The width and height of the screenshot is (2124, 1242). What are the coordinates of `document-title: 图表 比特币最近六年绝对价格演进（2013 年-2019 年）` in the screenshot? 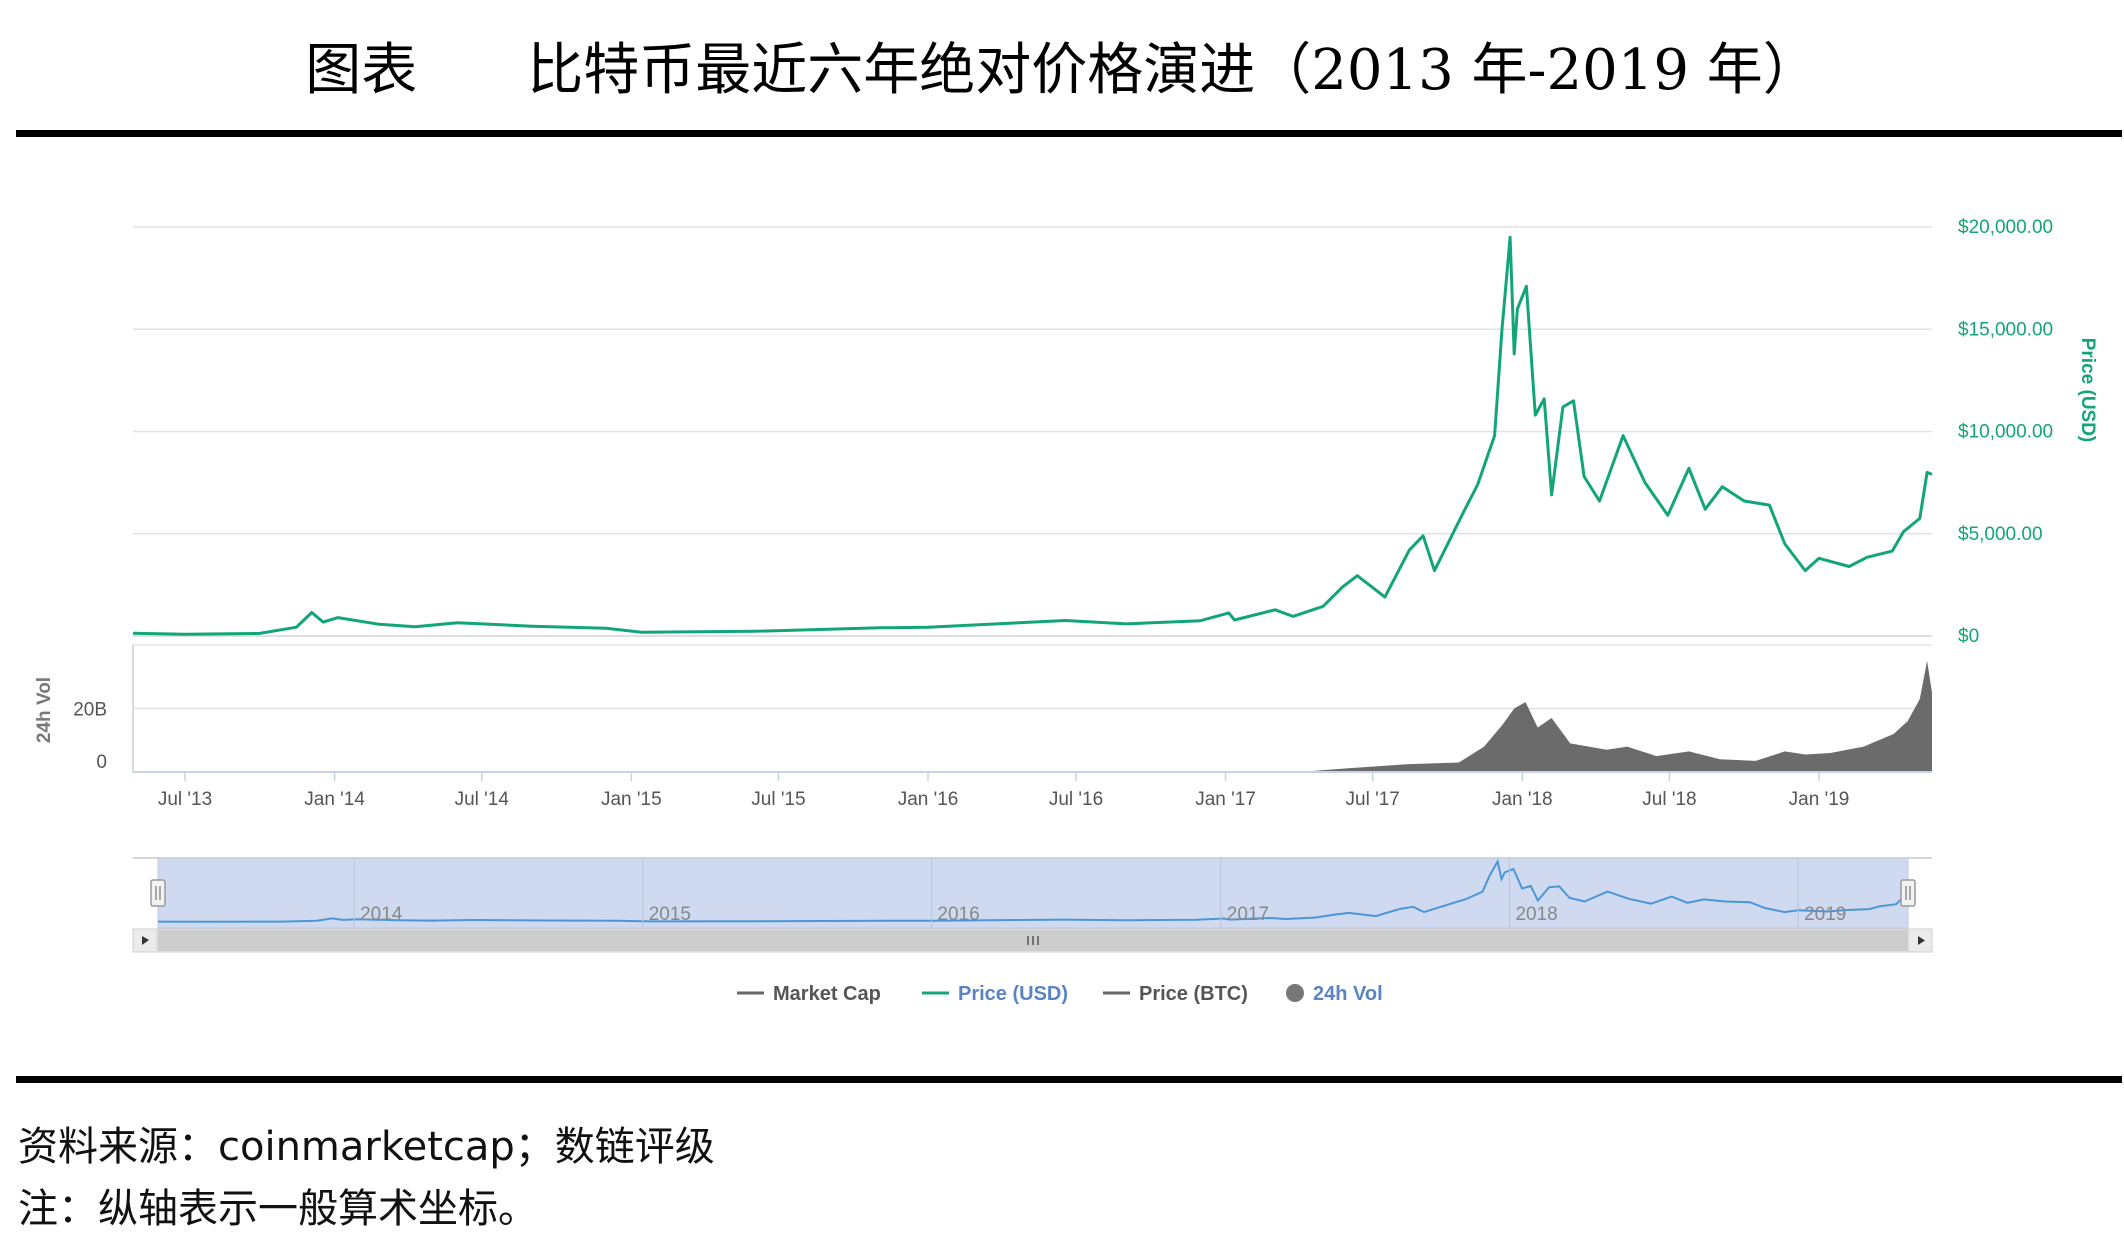 It's located at (1062, 71).